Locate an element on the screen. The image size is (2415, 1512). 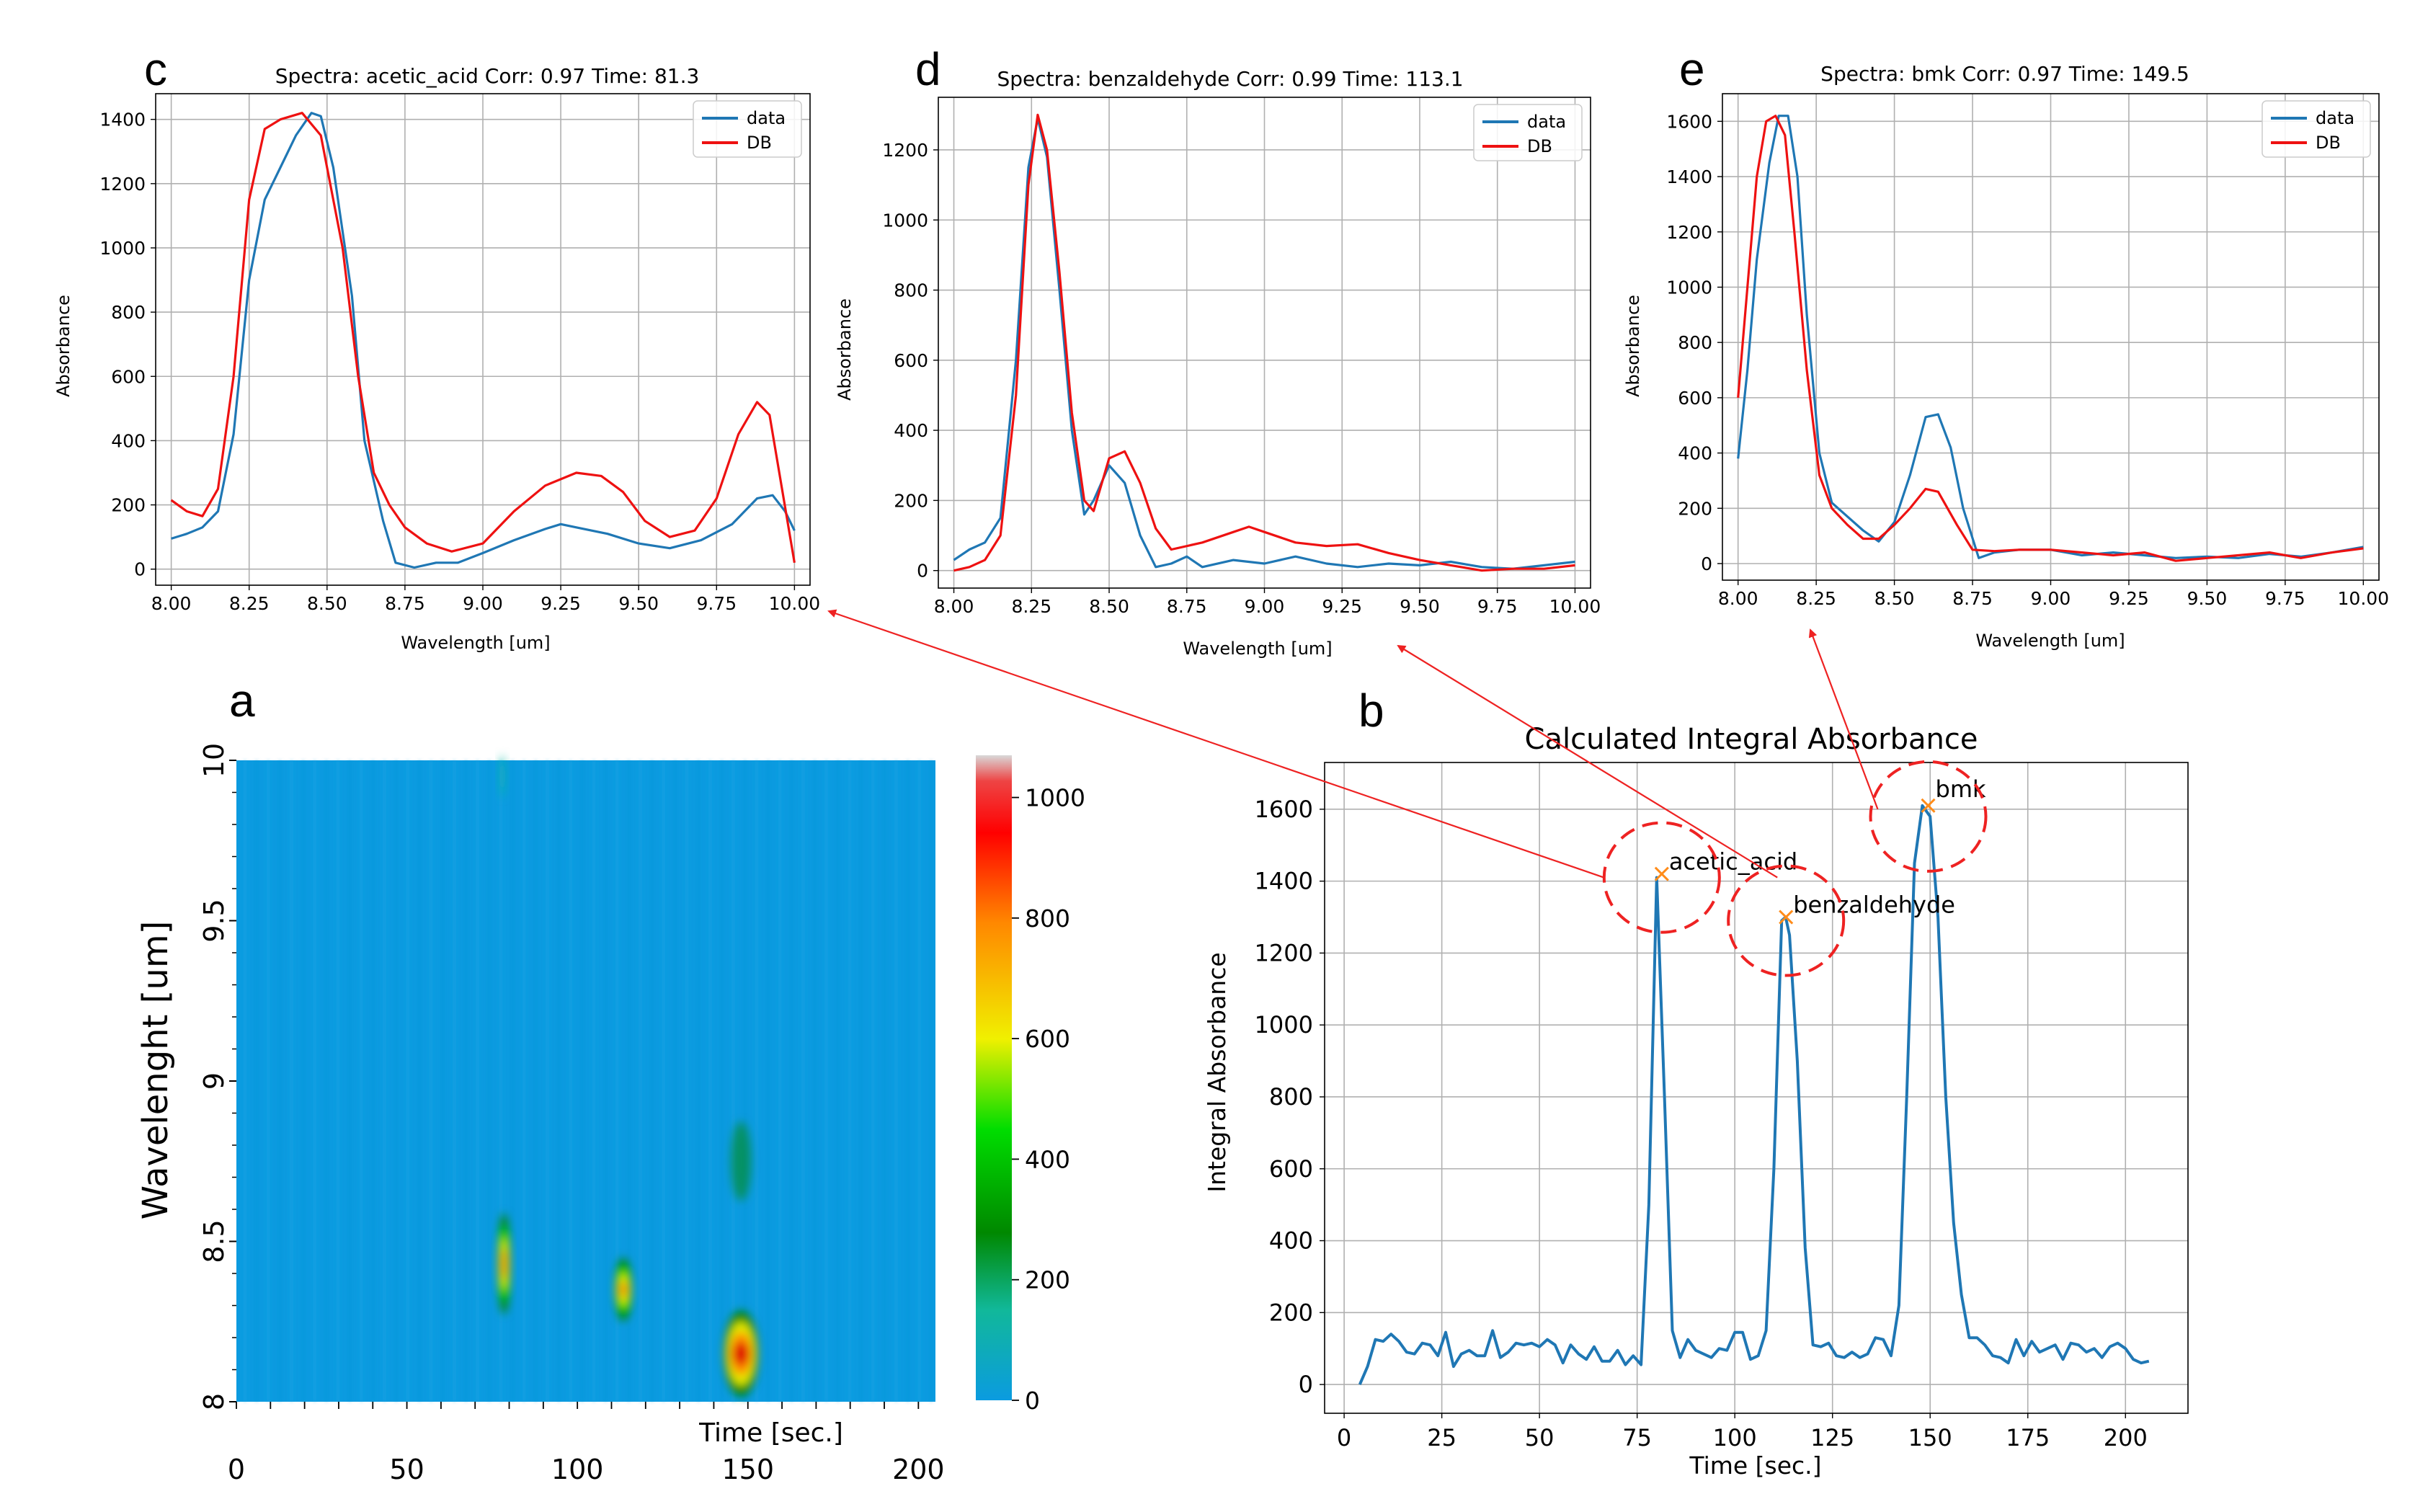
colorbar-tick-label: 600 is located at coordinates (1047, 1039).